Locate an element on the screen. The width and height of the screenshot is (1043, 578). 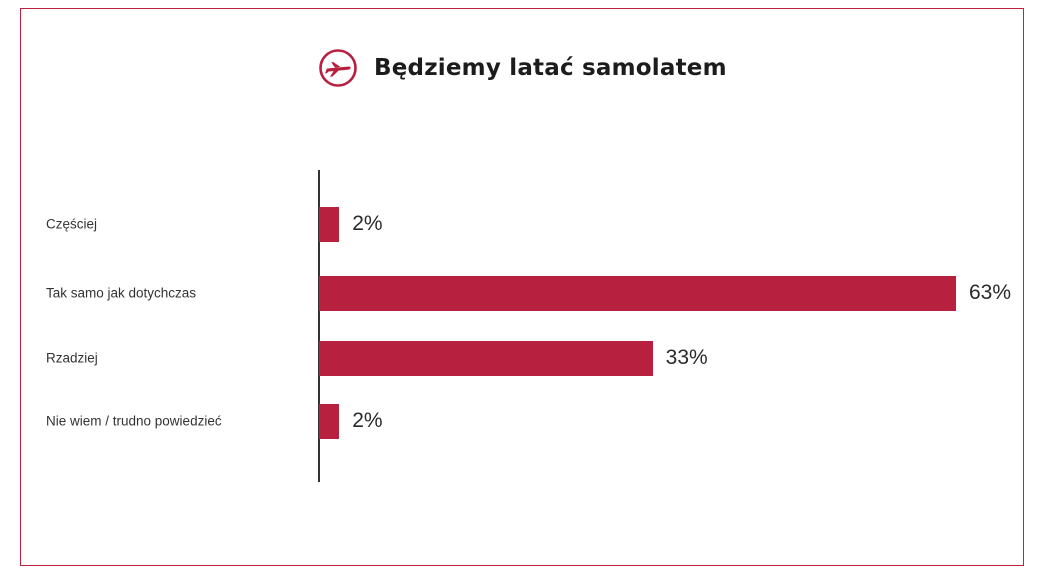
category-label: Nie wiem / trudno powiedzieć is located at coordinates (134, 421).